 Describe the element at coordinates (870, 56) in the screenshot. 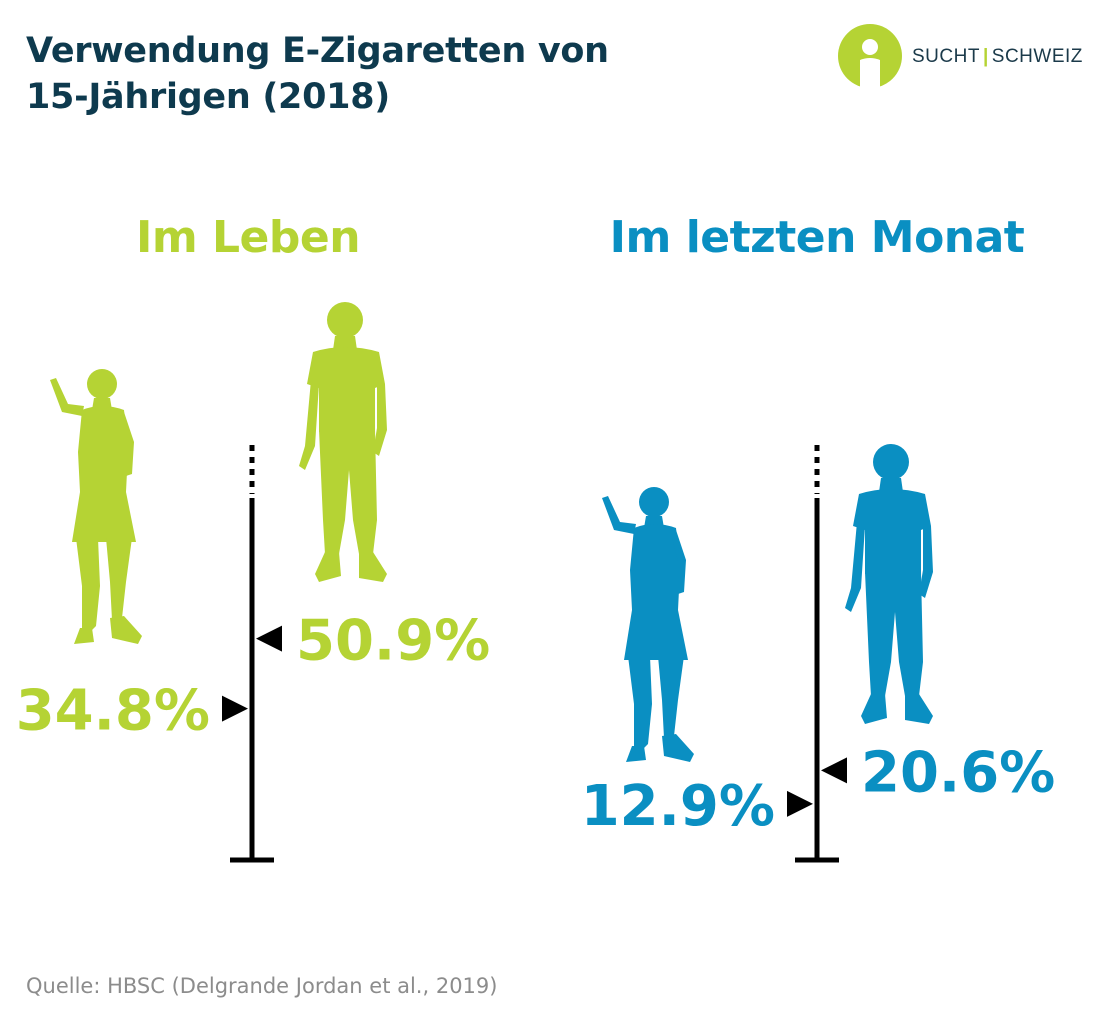

I see `person-in-circle-icon` at that location.